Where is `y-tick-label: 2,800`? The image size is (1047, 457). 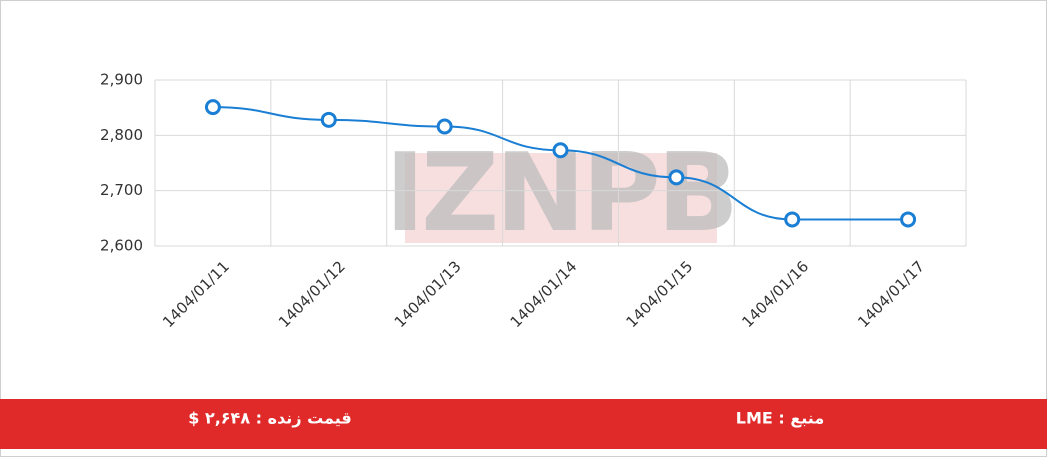
y-tick-label: 2,800 is located at coordinates (121, 135).